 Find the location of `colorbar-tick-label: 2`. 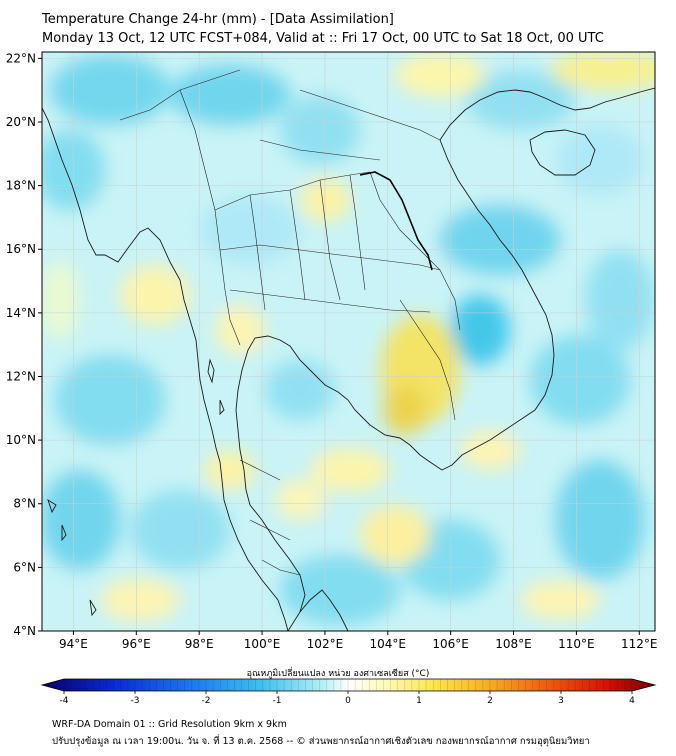

colorbar-tick-label: 2 is located at coordinates (490, 701).